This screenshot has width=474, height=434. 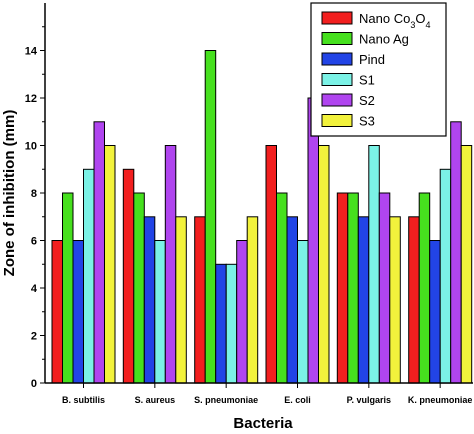 I want to click on y-tick-label: 10, so click(x=31, y=147).